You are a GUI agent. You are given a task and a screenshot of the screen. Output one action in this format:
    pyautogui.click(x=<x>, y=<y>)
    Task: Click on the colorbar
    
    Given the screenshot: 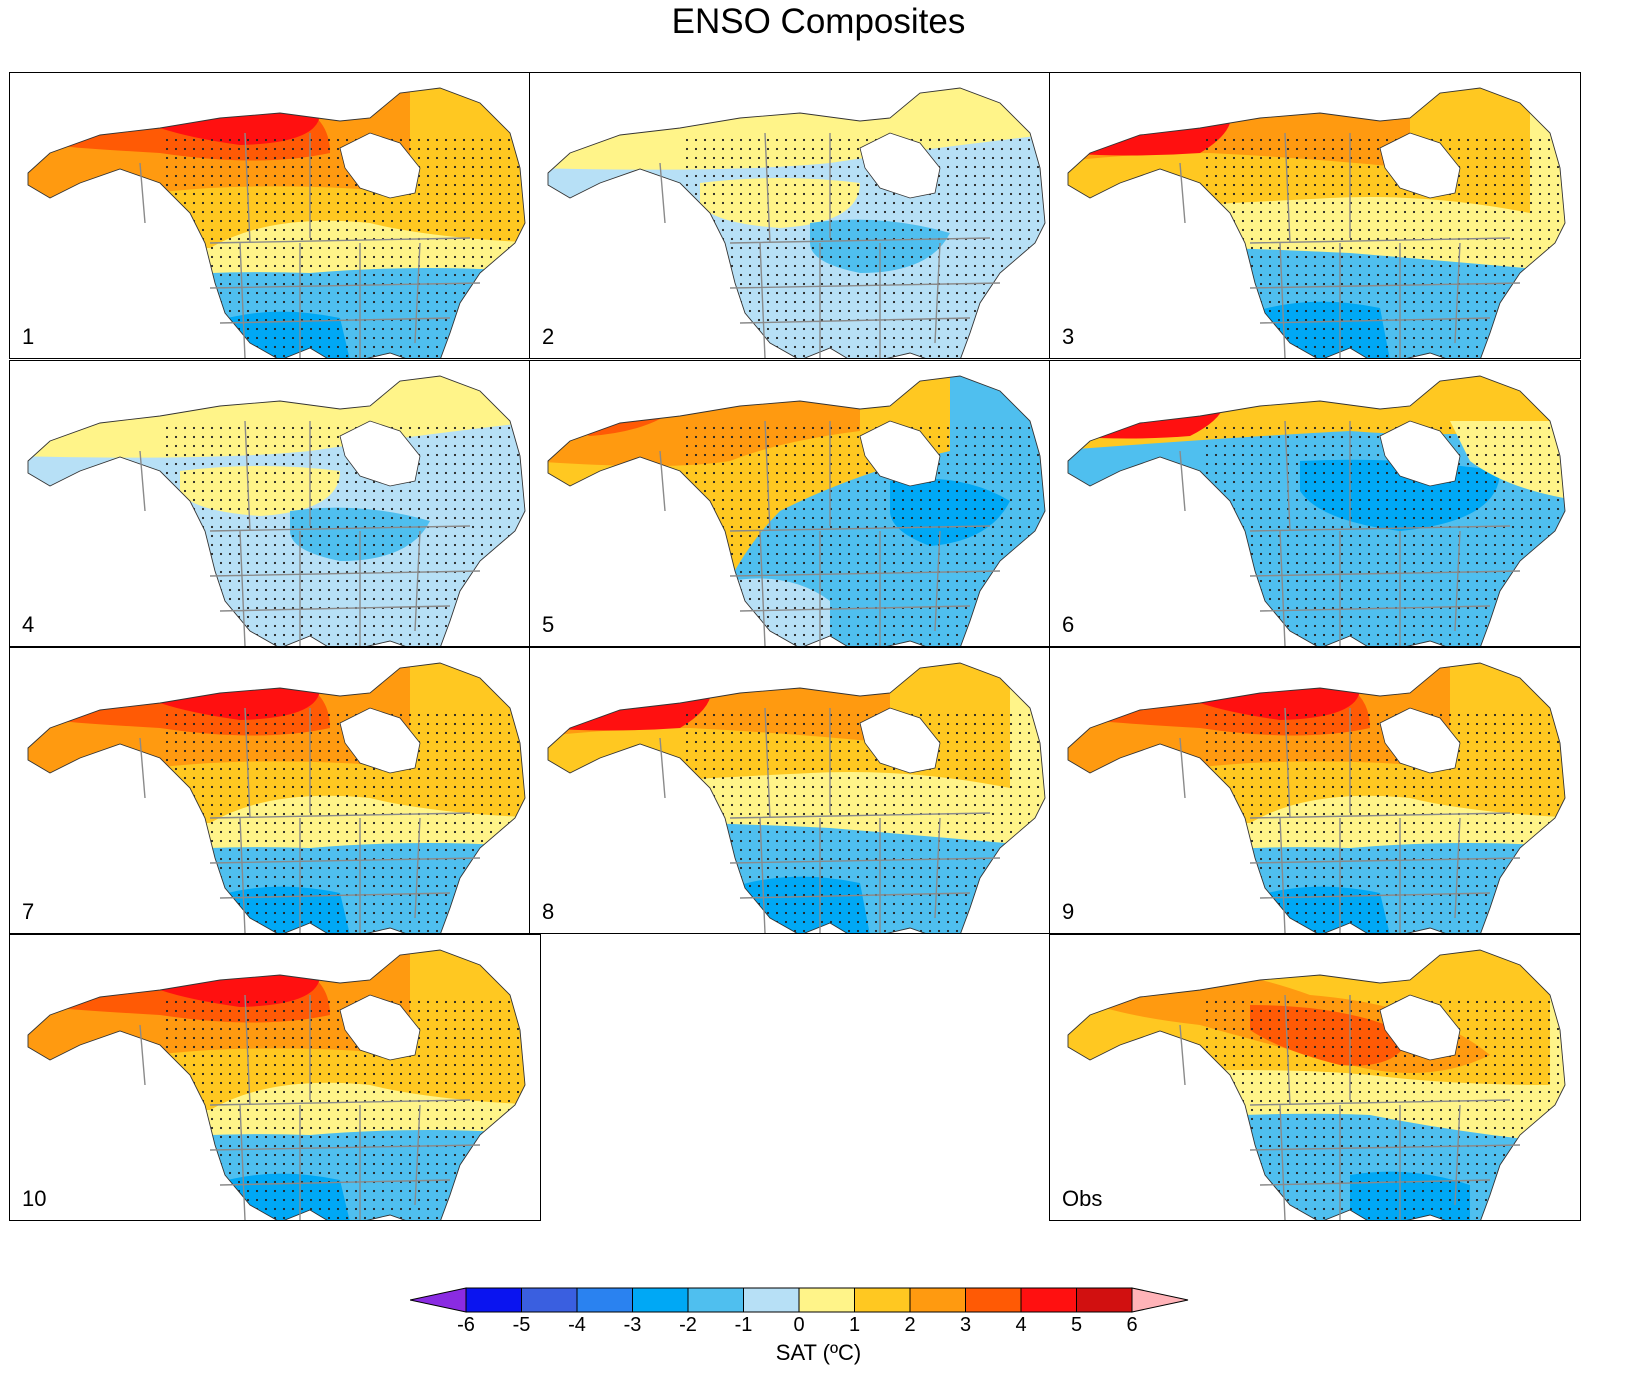 What is the action you would take?
    pyautogui.click(x=799, y=1300)
    